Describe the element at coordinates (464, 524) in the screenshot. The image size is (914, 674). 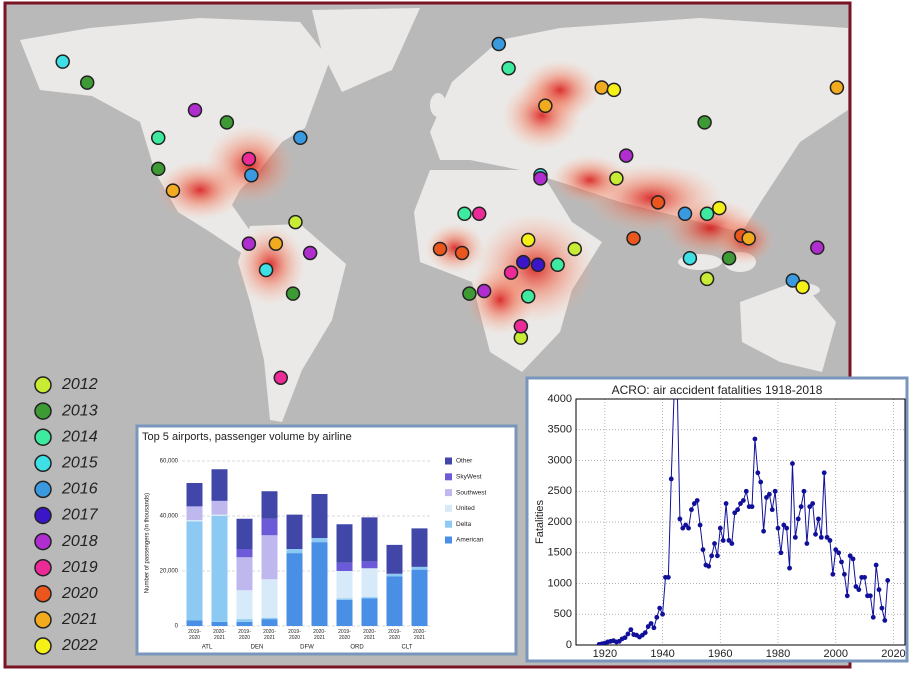
I see `legend-label: Delta` at that location.